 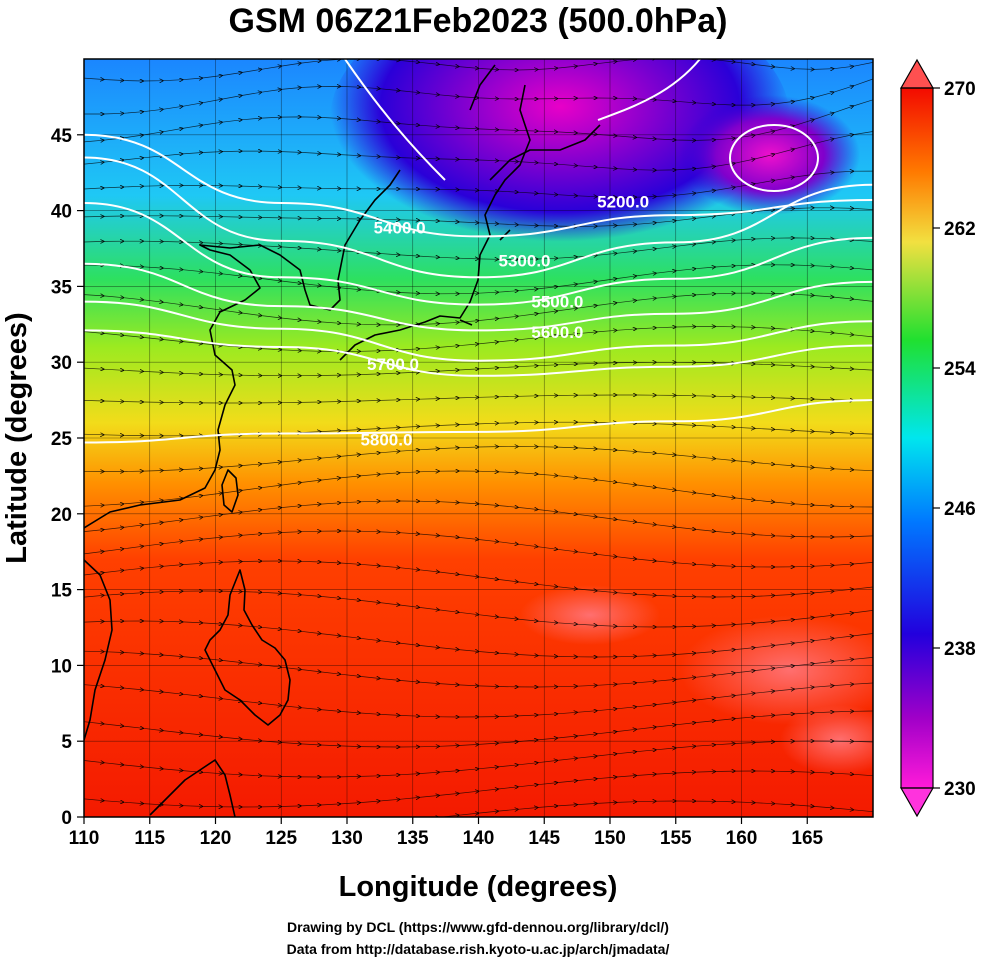 What do you see at coordinates (960, 789) in the screenshot?
I see `colorbar-tick-label: 230` at bounding box center [960, 789].